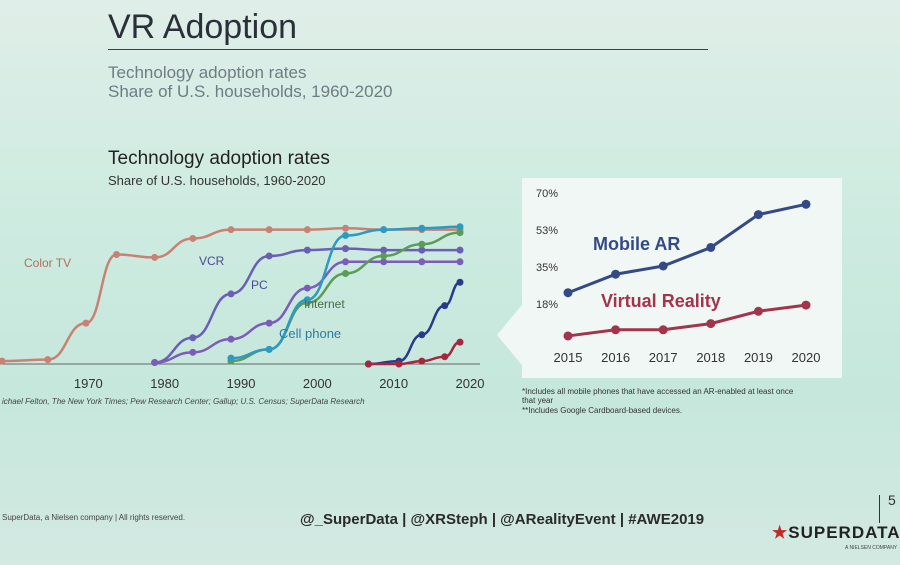 This screenshot has height=565, width=900. Describe the element at coordinates (844, 532) in the screenshot. I see `brand-name: SUPERDATA` at that location.